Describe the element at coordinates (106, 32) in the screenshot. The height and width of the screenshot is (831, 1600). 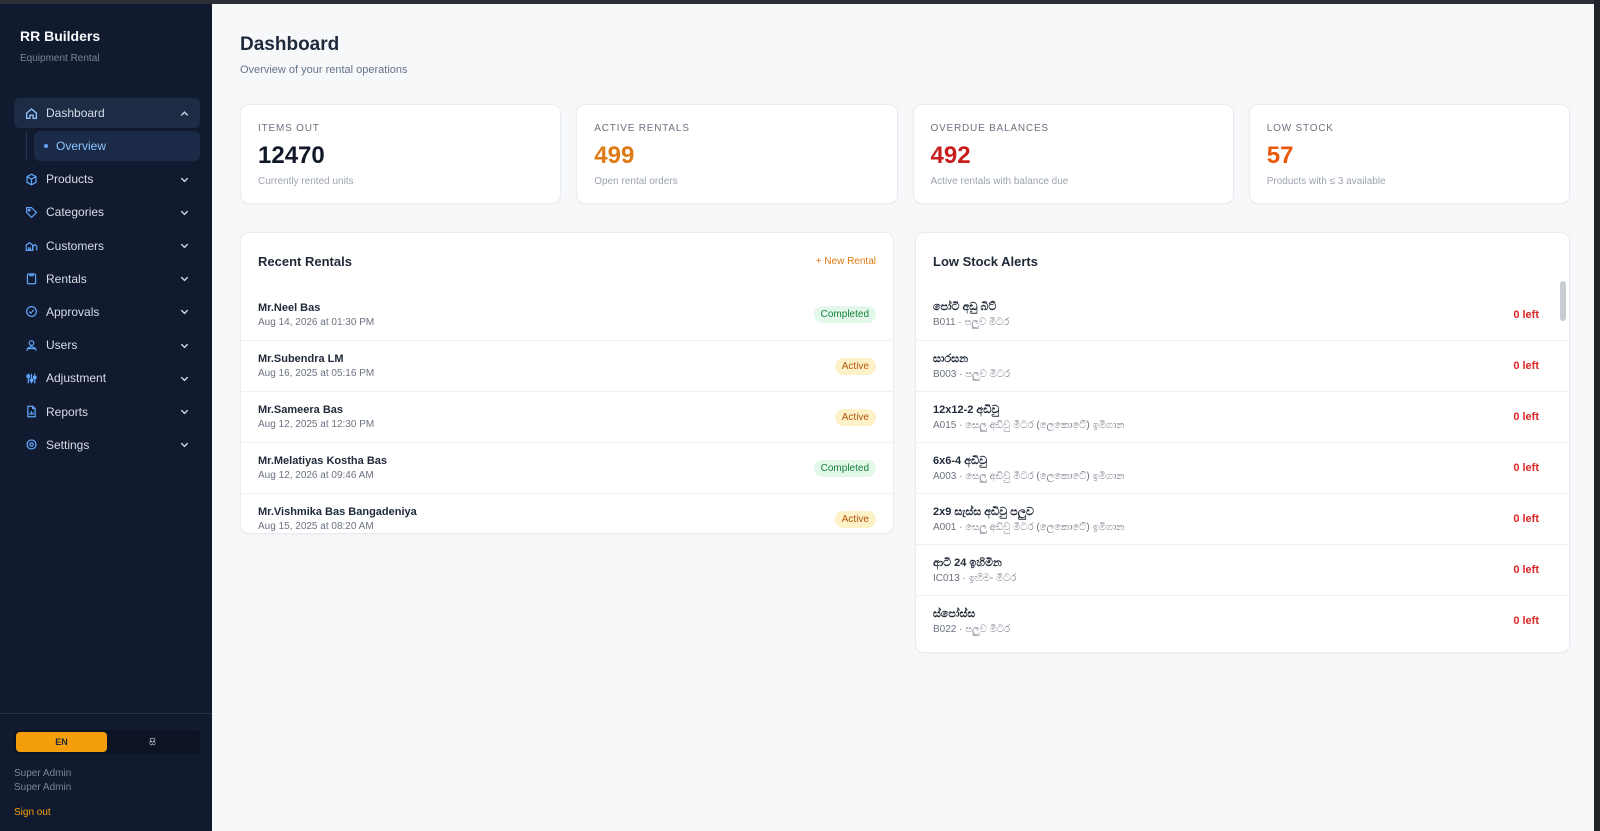
I see `brand: RR Builders Equipment Rental` at that location.